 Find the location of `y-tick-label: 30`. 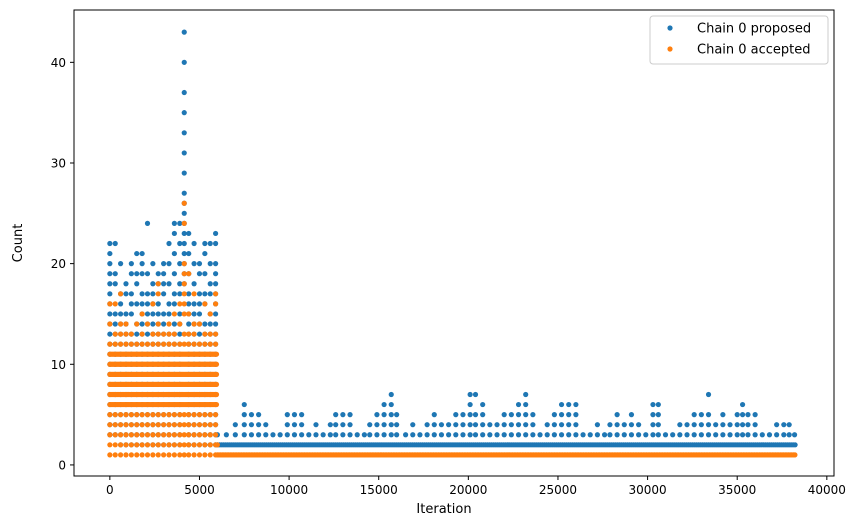

y-tick-label: 30 is located at coordinates (58, 163).